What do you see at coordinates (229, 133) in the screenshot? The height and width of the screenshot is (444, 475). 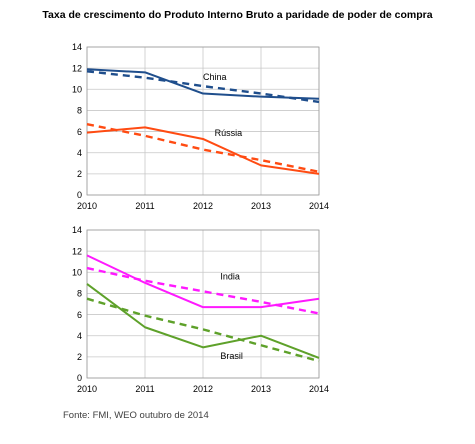 I see `series-label-russia: Rússia` at bounding box center [229, 133].